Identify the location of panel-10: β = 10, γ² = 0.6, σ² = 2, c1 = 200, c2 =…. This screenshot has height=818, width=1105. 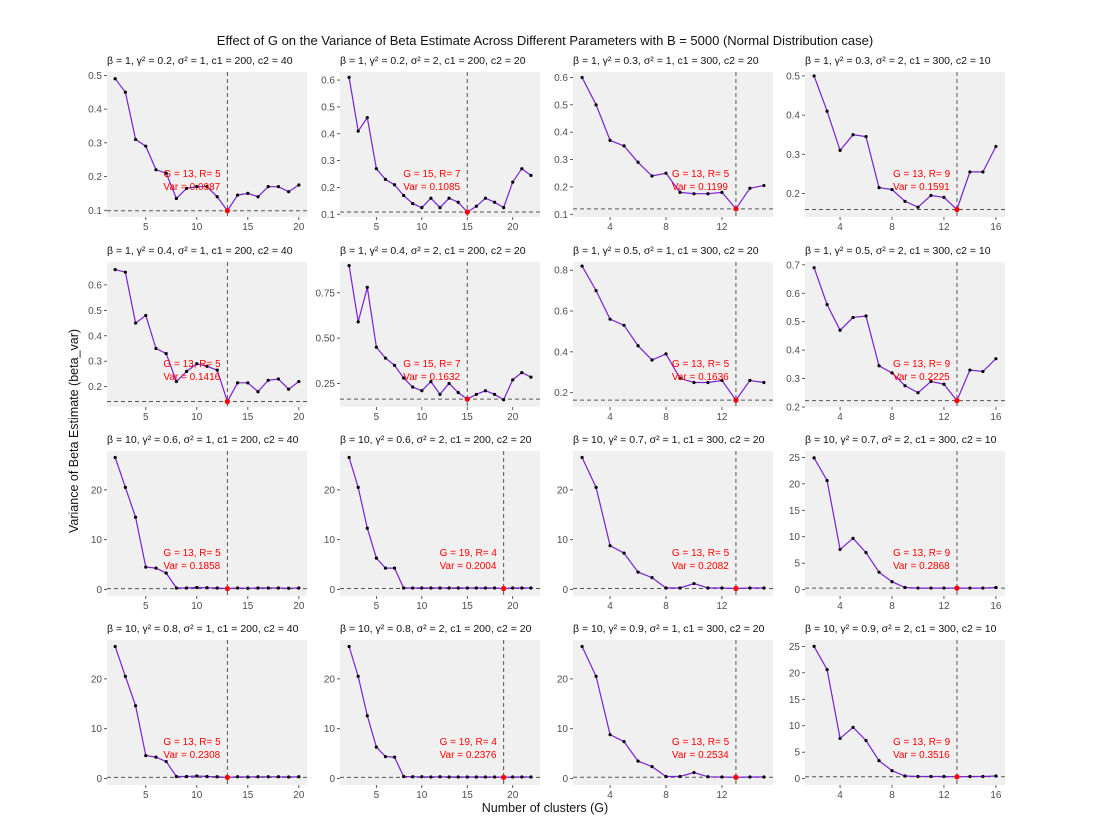
(432, 523).